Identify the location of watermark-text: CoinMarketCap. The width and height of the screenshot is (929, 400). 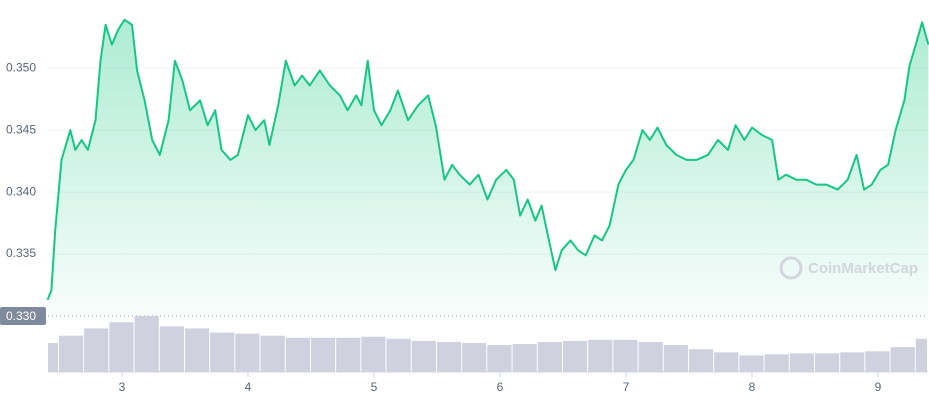
(863, 268).